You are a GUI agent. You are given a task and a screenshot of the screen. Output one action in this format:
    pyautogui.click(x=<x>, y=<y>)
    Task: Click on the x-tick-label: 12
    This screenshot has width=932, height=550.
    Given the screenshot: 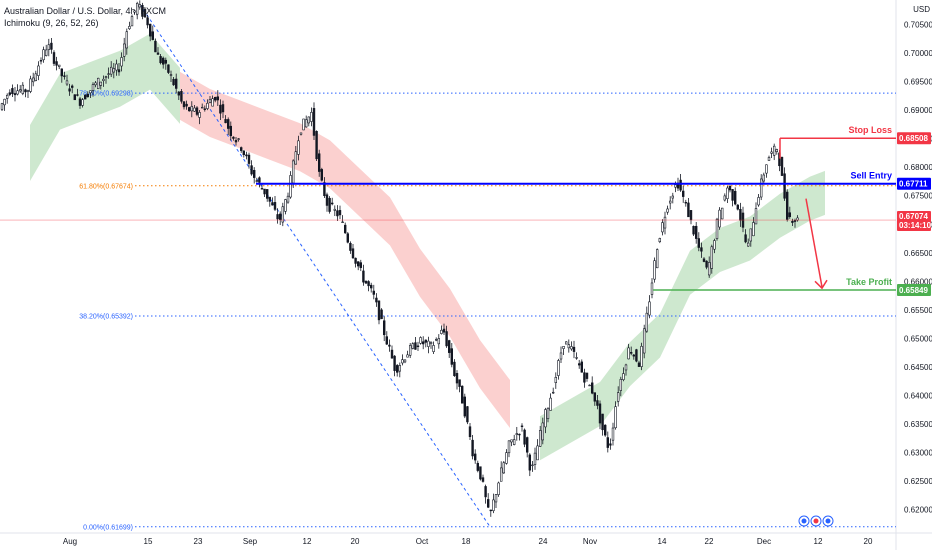 What is the action you would take?
    pyautogui.click(x=307, y=541)
    